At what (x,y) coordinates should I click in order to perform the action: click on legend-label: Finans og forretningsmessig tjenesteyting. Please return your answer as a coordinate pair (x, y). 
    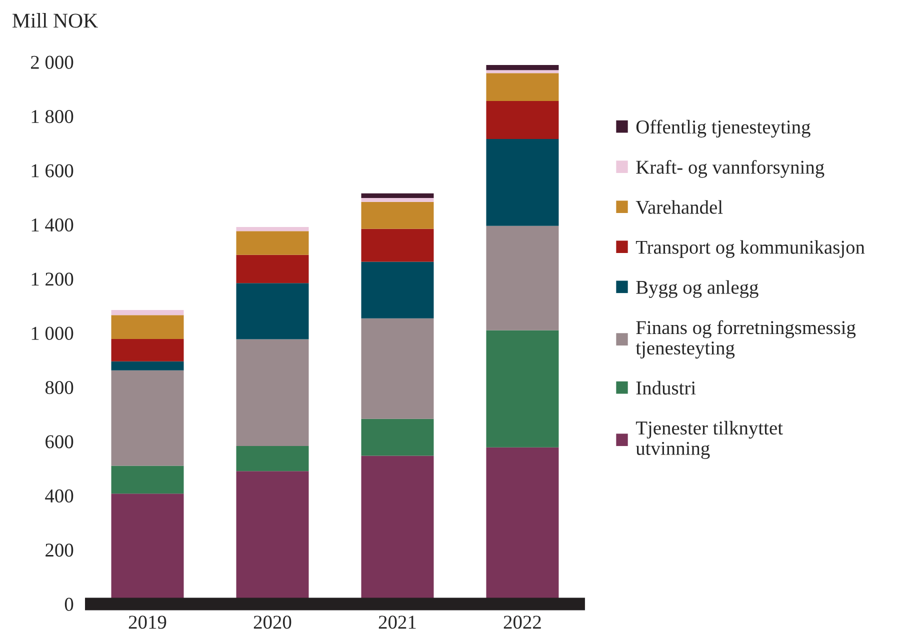
    Looking at the image, I should click on (746, 339).